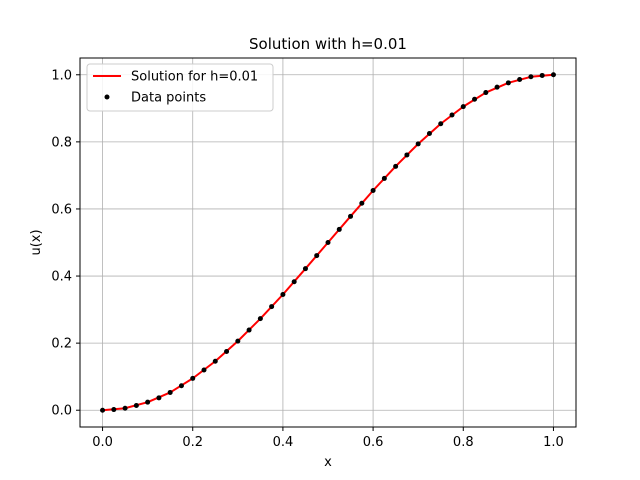 This screenshot has width=640, height=480. Describe the element at coordinates (61, 344) in the screenshot. I see `y-tick-label: 0.2` at that location.